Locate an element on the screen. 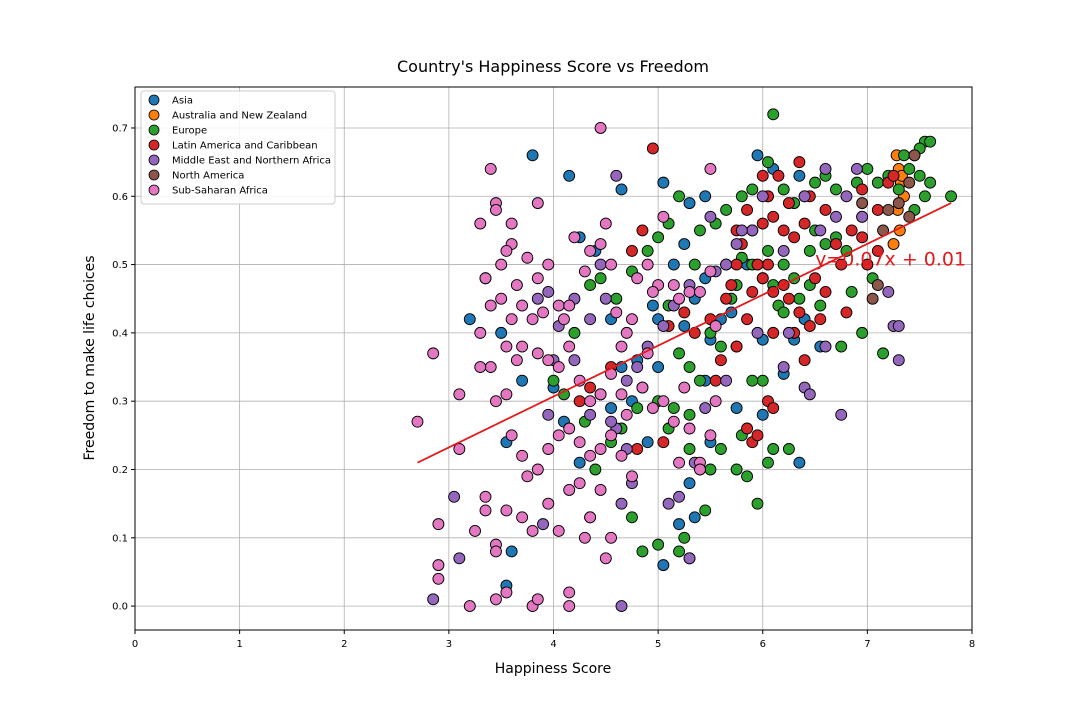  x-tick-label: 6 is located at coordinates (763, 644).